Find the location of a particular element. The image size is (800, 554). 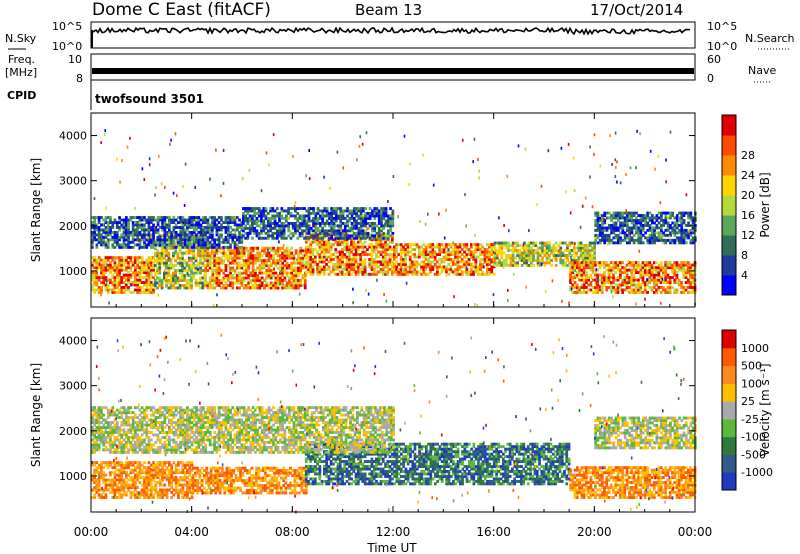

power-ytick-label: 4000 is located at coordinates (73, 136).